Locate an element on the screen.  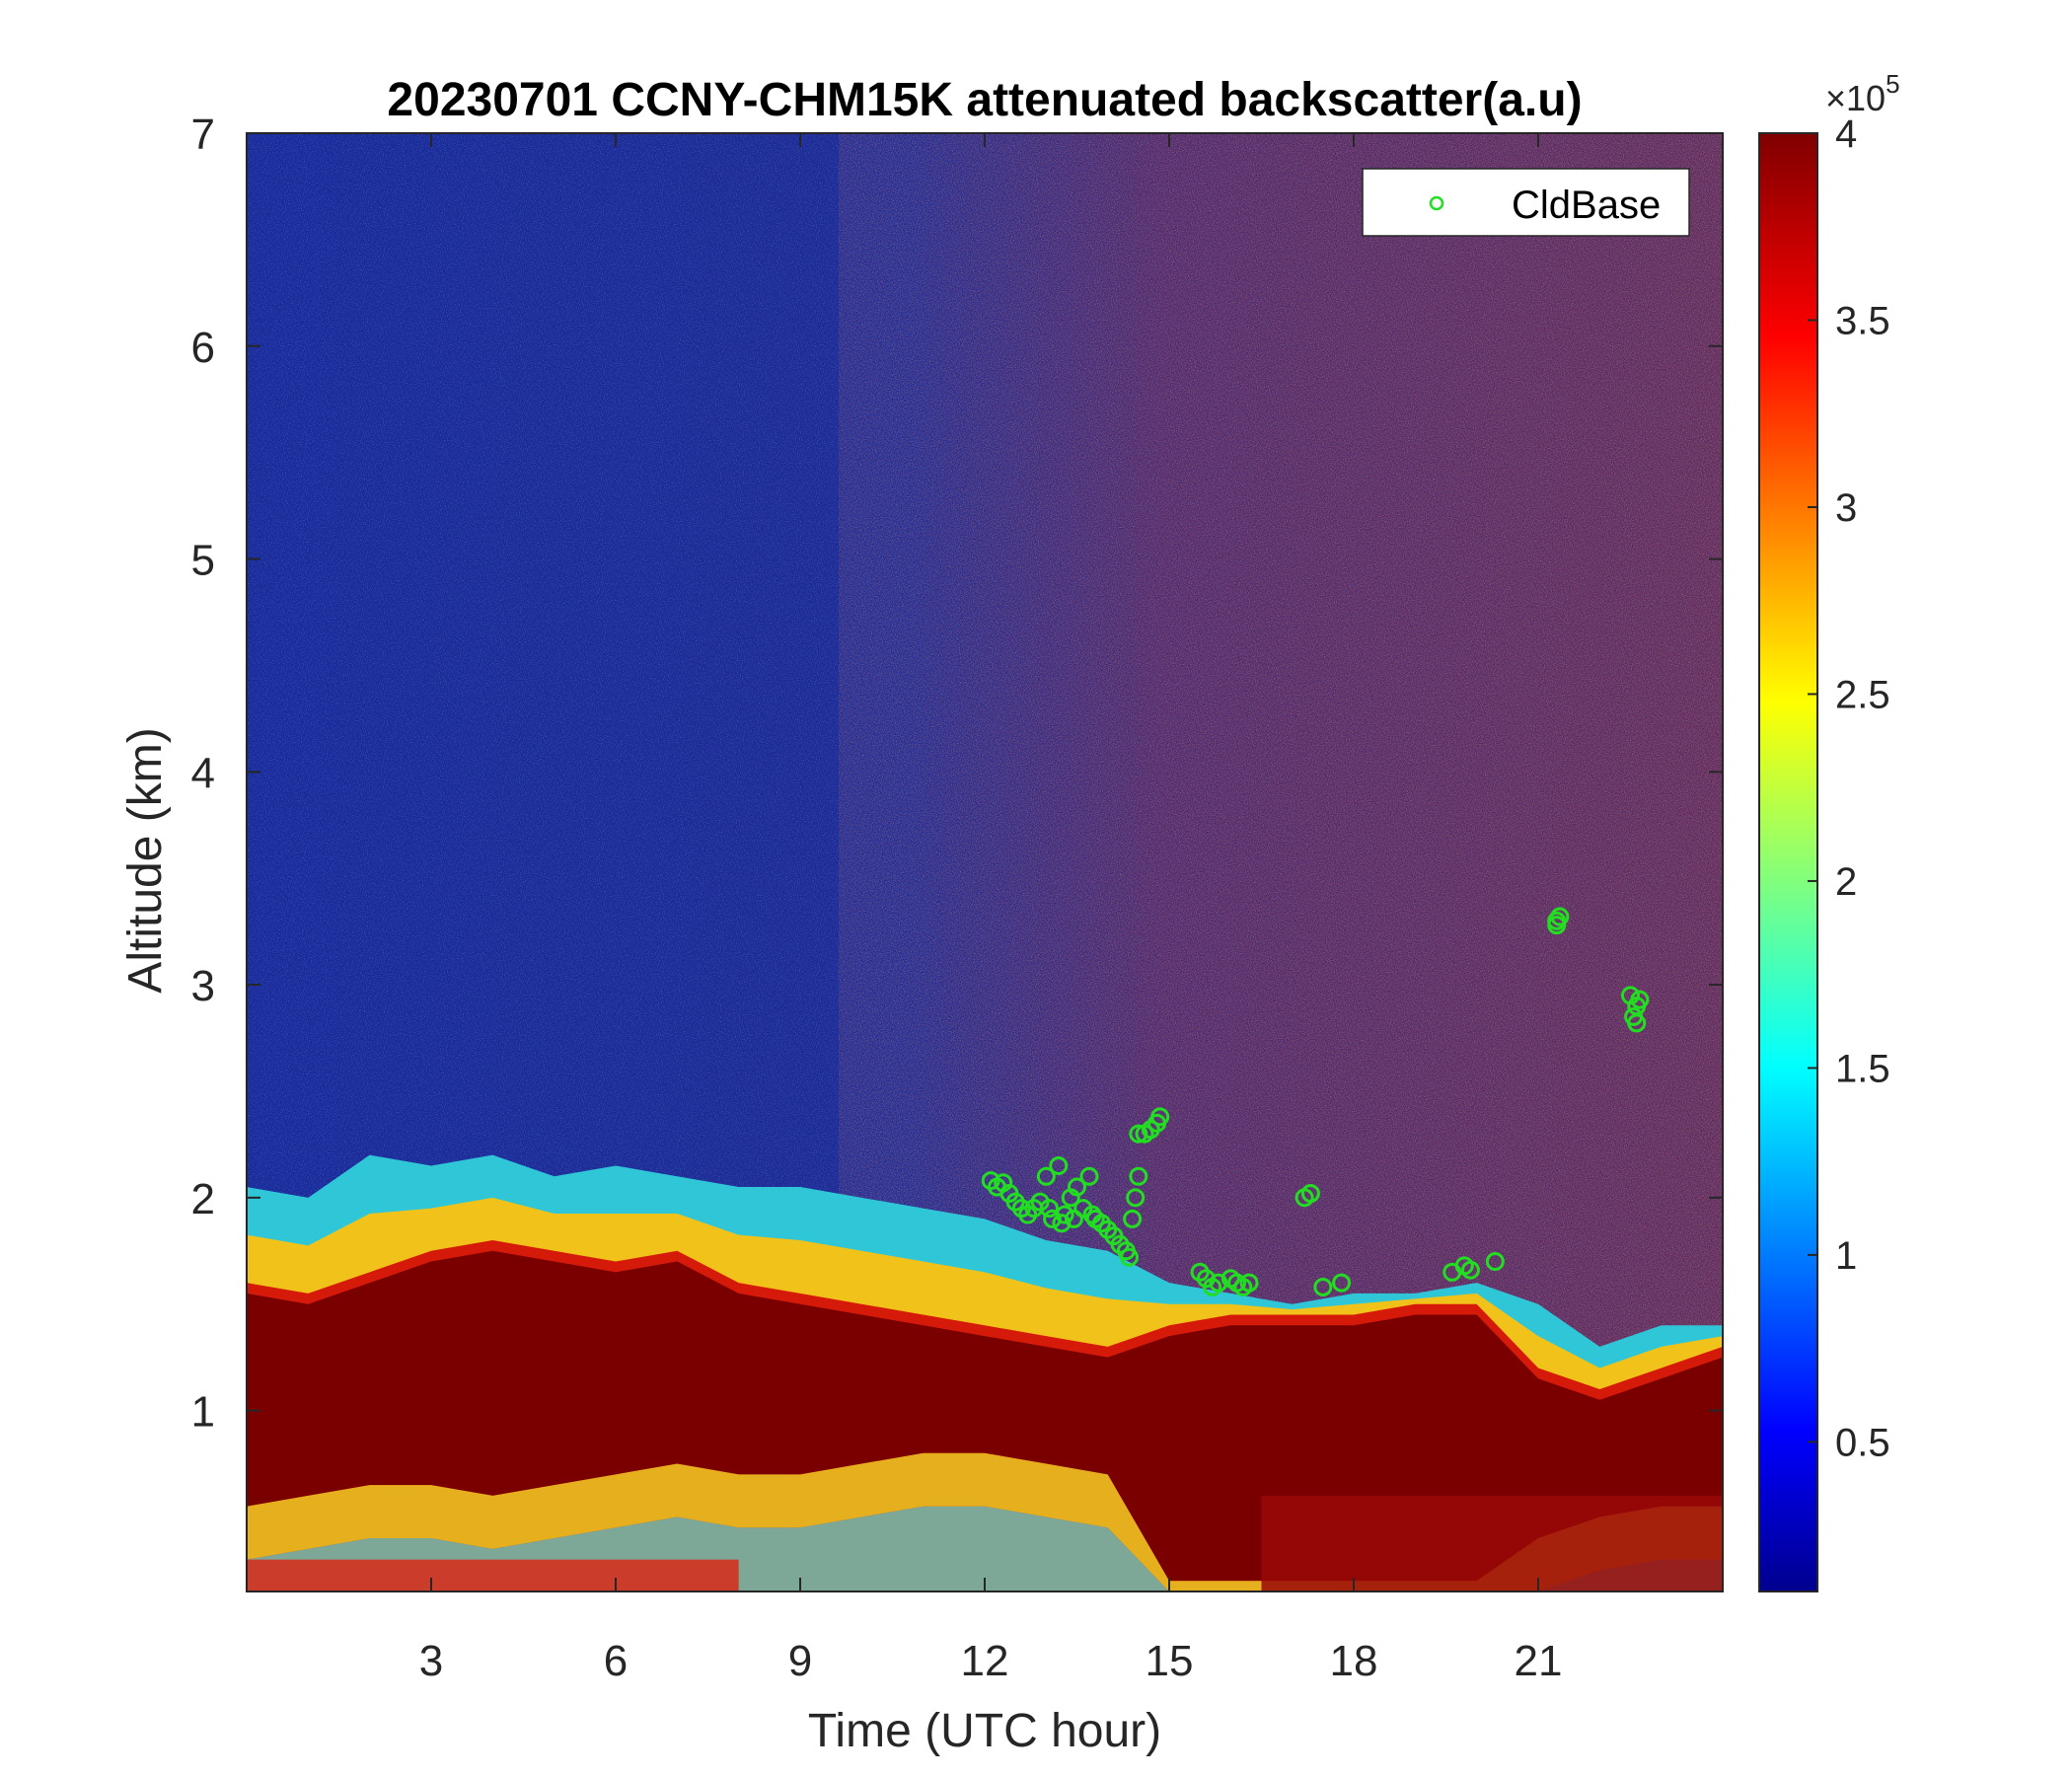
legend-marker-cldbase is located at coordinates (1437, 203).